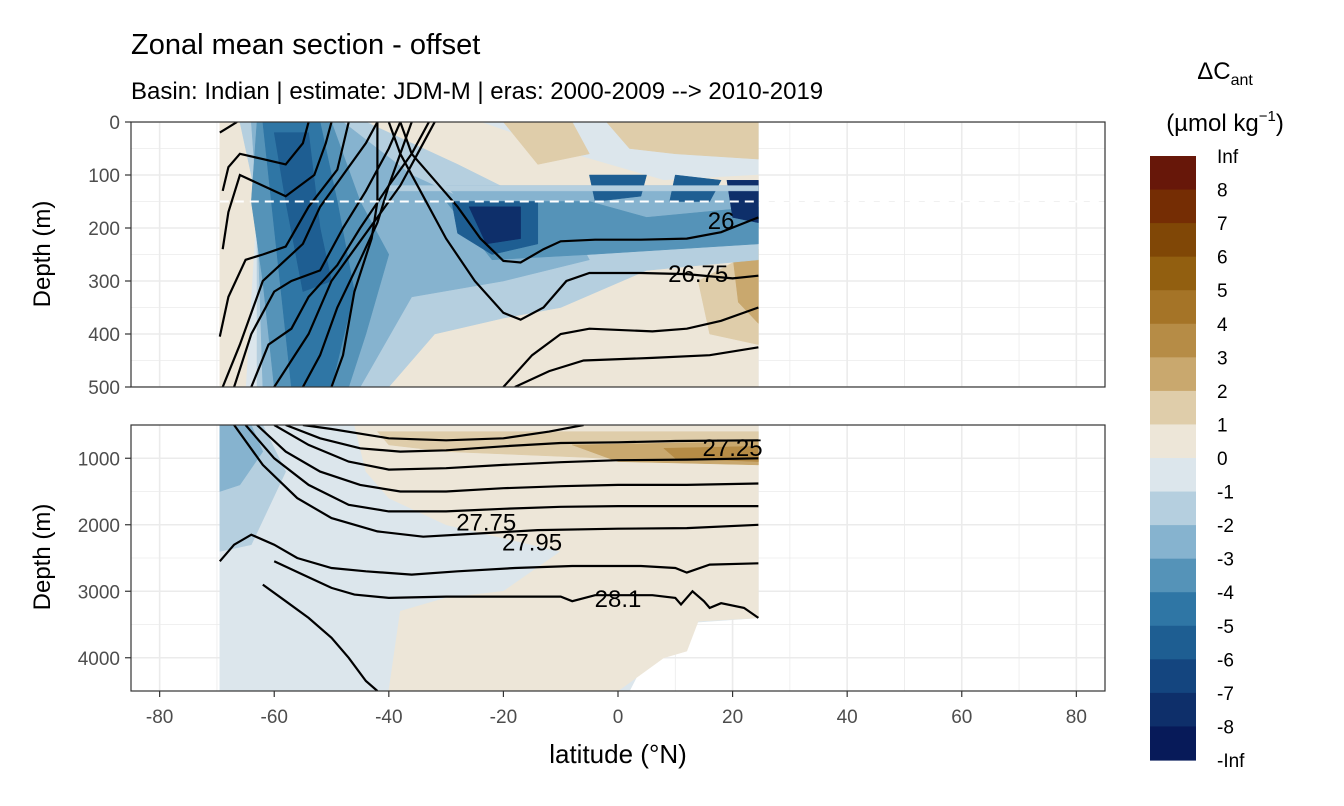  What do you see at coordinates (274, 717) in the screenshot?
I see `x-tick-label: -60` at bounding box center [274, 717].